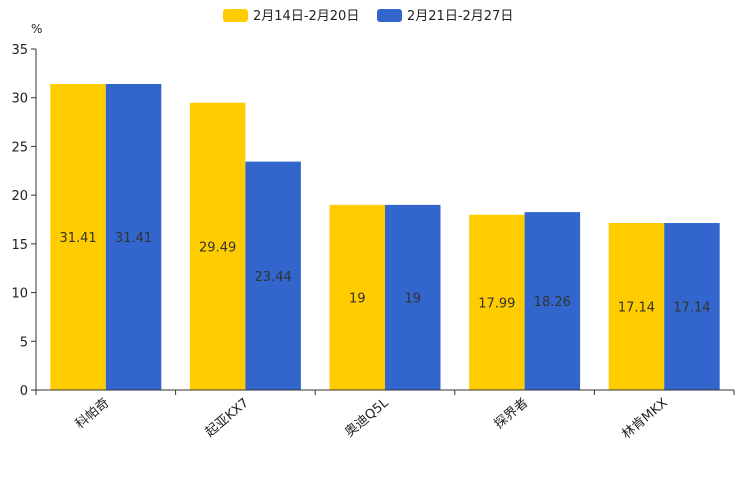 This screenshot has width=744, height=496. What do you see at coordinates (36, 29) in the screenshot?
I see `y-axis-unit-label: %` at bounding box center [36, 29].